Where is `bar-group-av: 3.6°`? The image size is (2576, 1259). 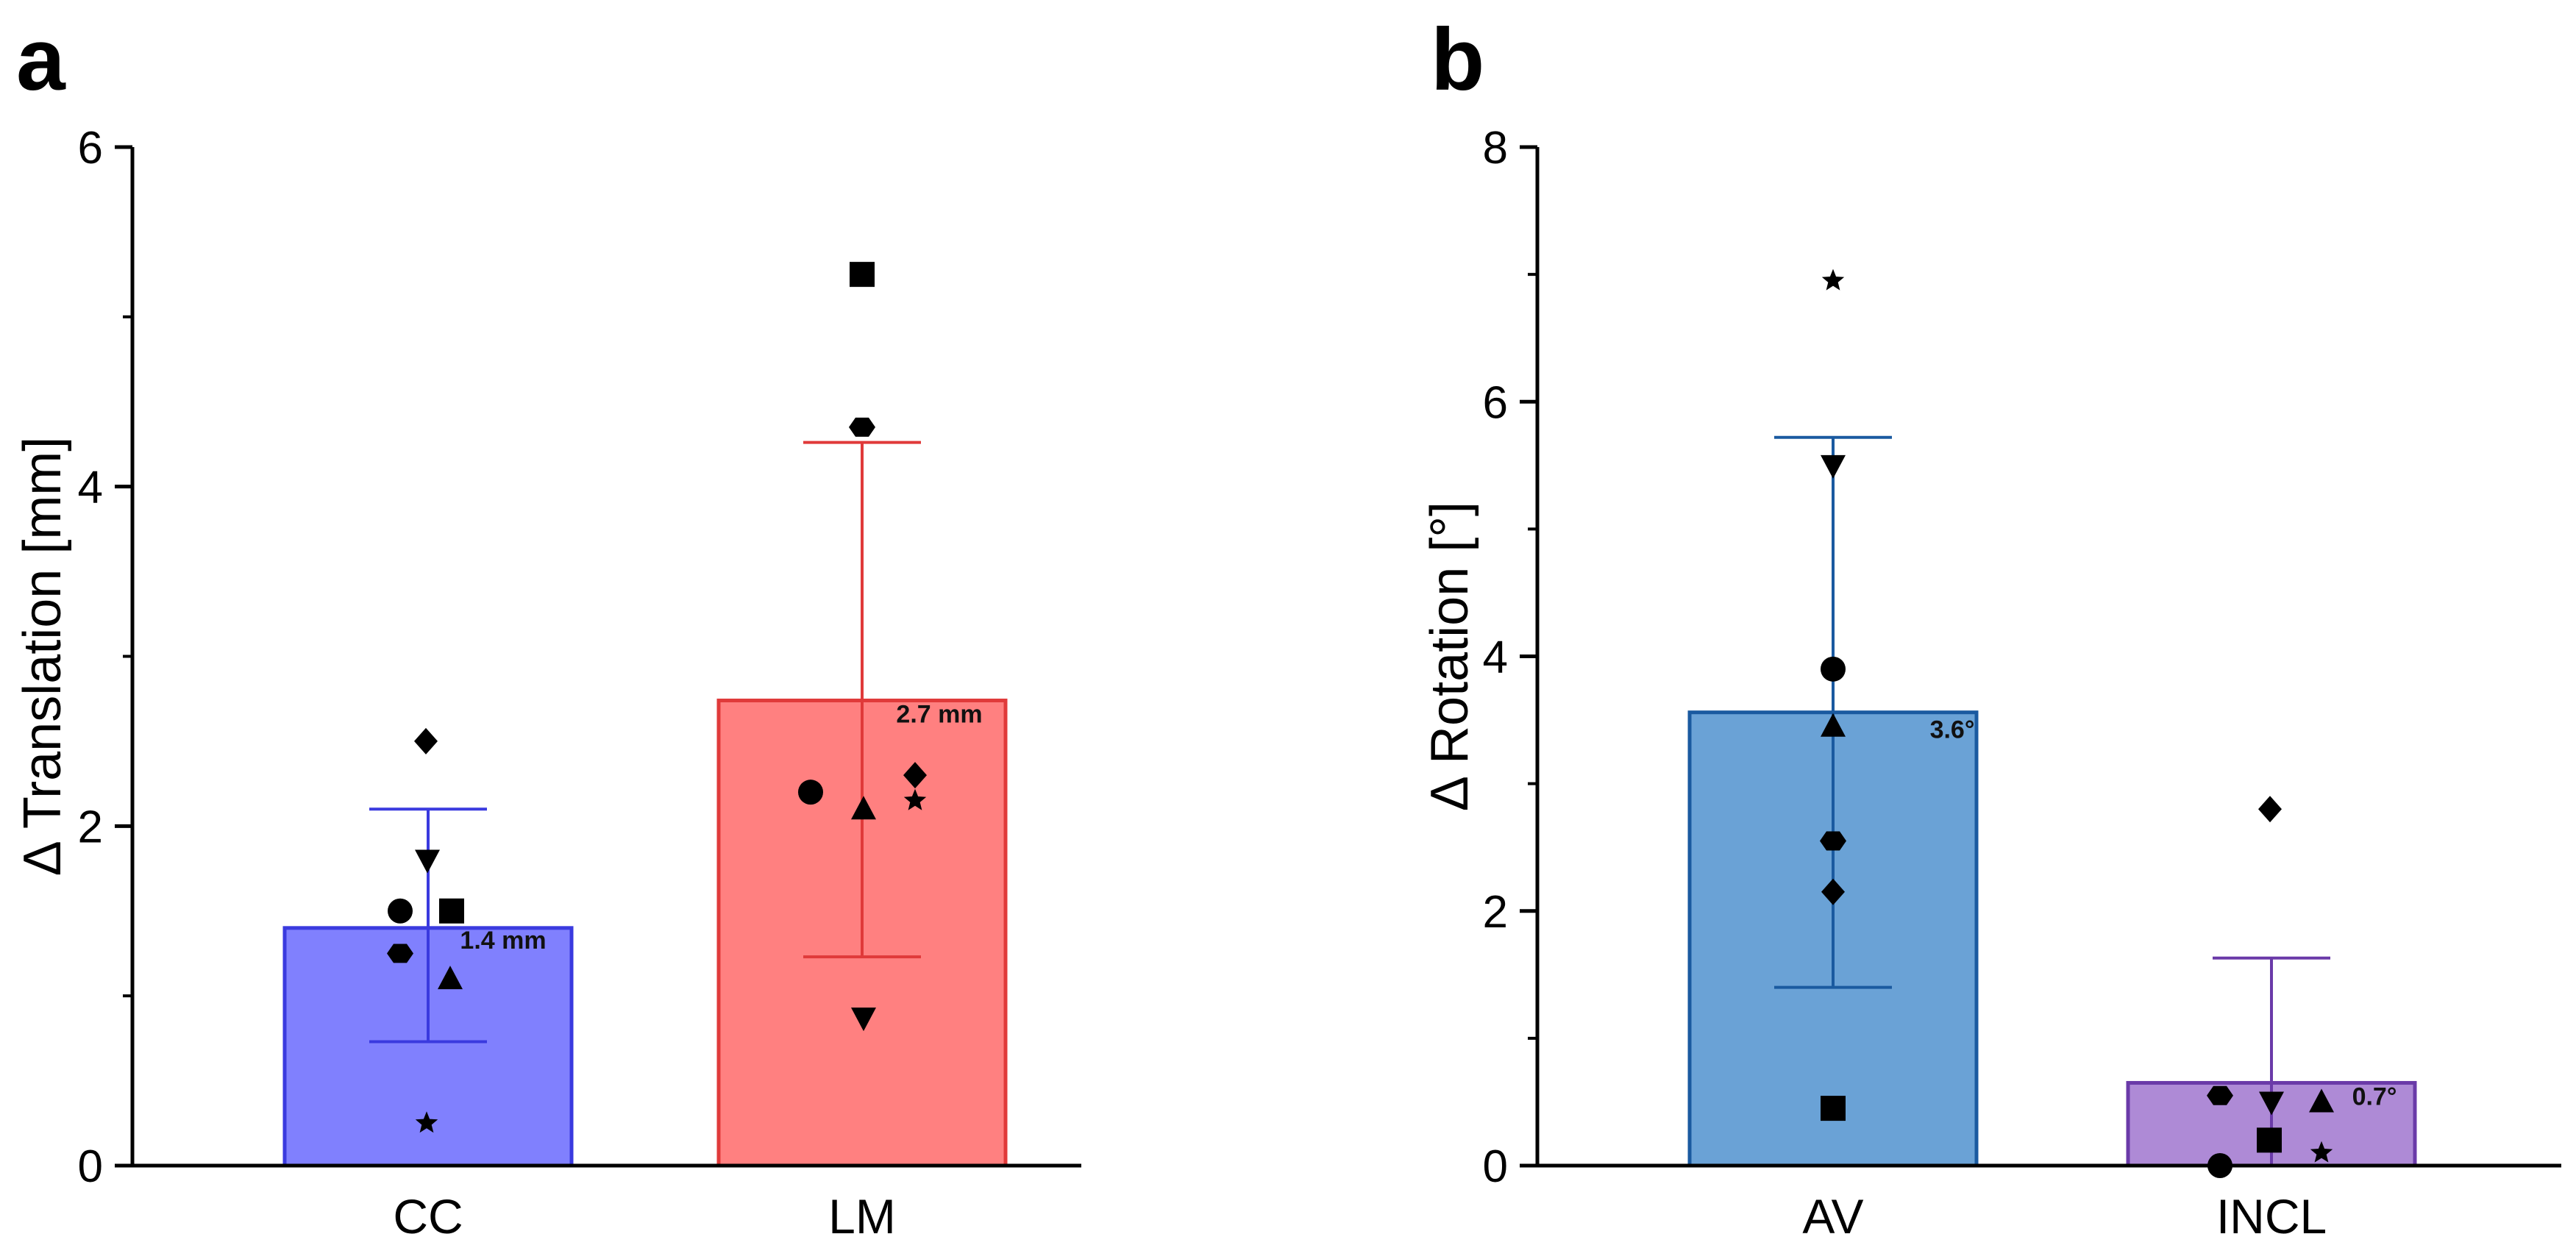 bar-group-av: 3.6° is located at coordinates (1833, 718).